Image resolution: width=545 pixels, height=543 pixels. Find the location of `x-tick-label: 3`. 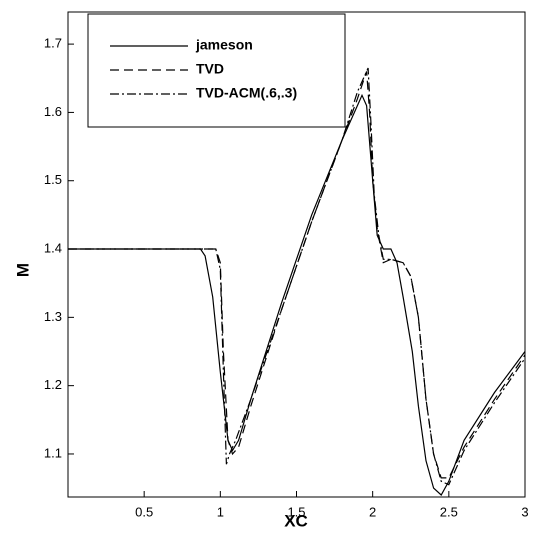

x-tick-label: 3 is located at coordinates (524, 511).